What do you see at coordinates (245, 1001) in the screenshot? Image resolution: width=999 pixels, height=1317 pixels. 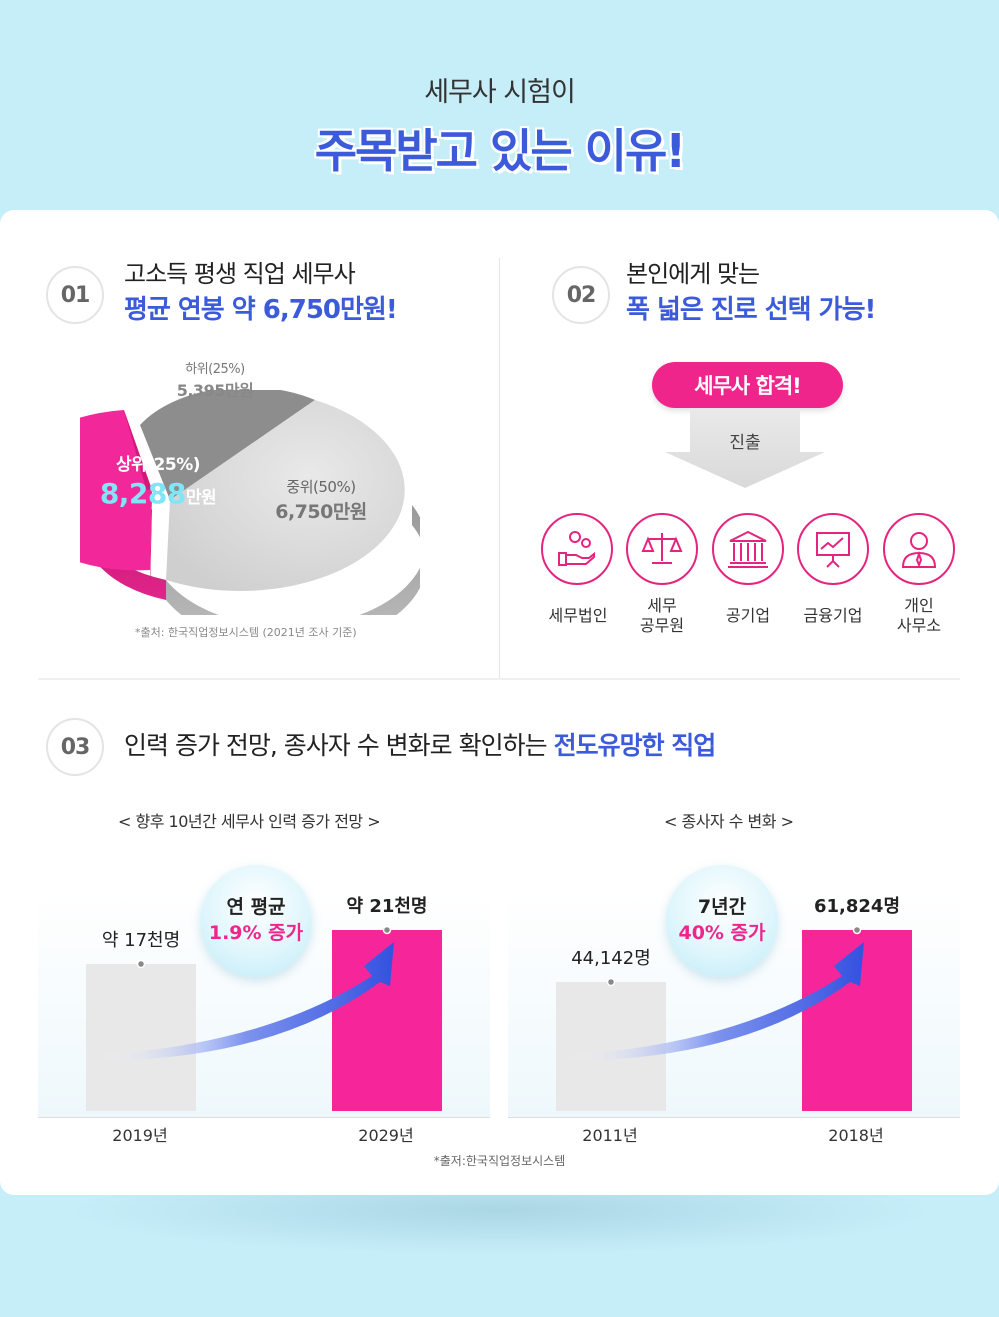 I see `chart1-arrow-shape` at bounding box center [245, 1001].